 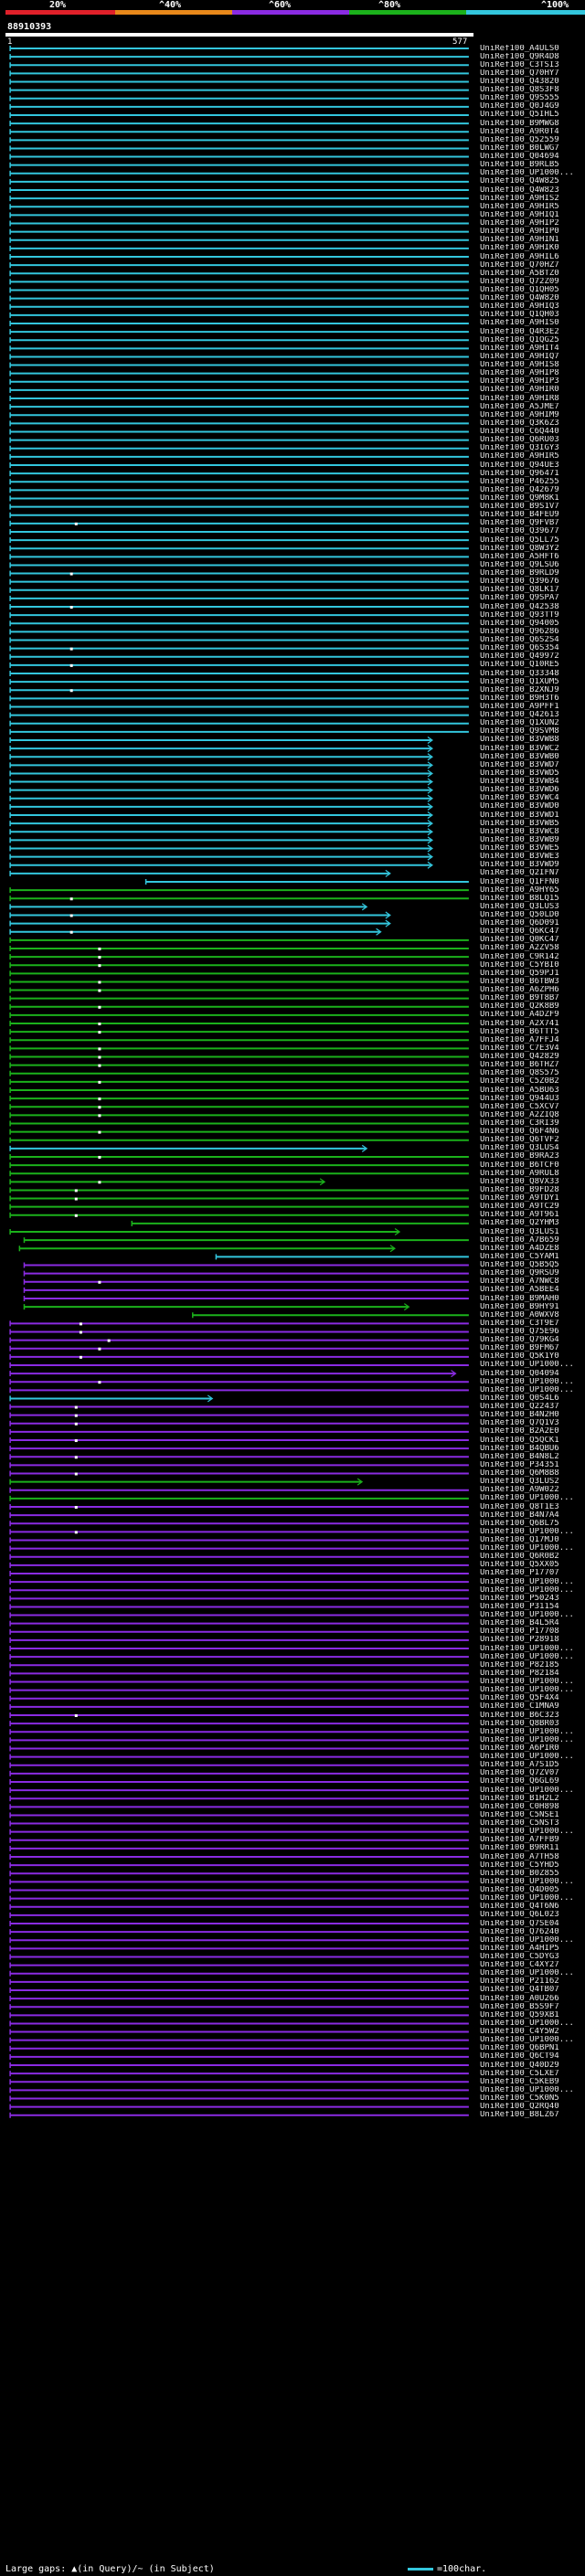 What do you see at coordinates (519, 623) in the screenshot?
I see `hit-label: UniRef100_Q94005` at bounding box center [519, 623].